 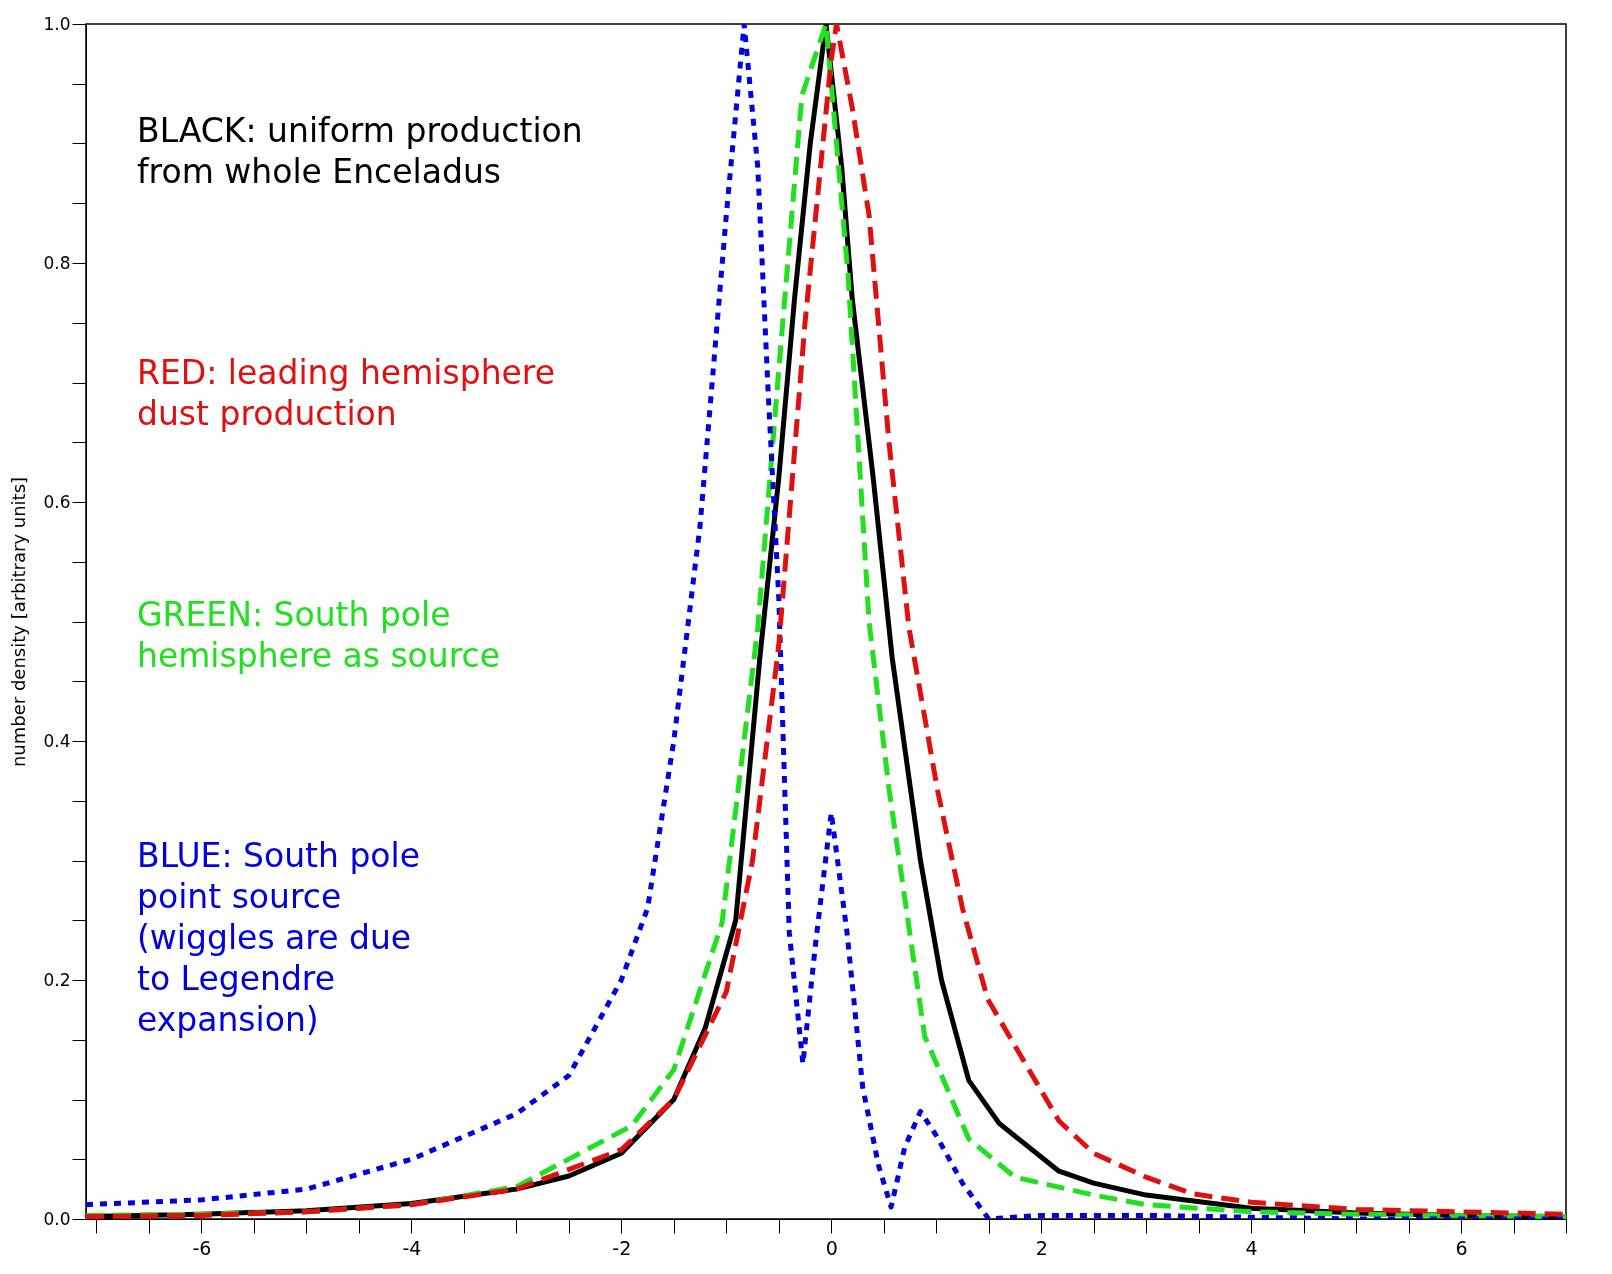 What do you see at coordinates (1041, 1247) in the screenshot?
I see `x-tick-label: 2` at bounding box center [1041, 1247].